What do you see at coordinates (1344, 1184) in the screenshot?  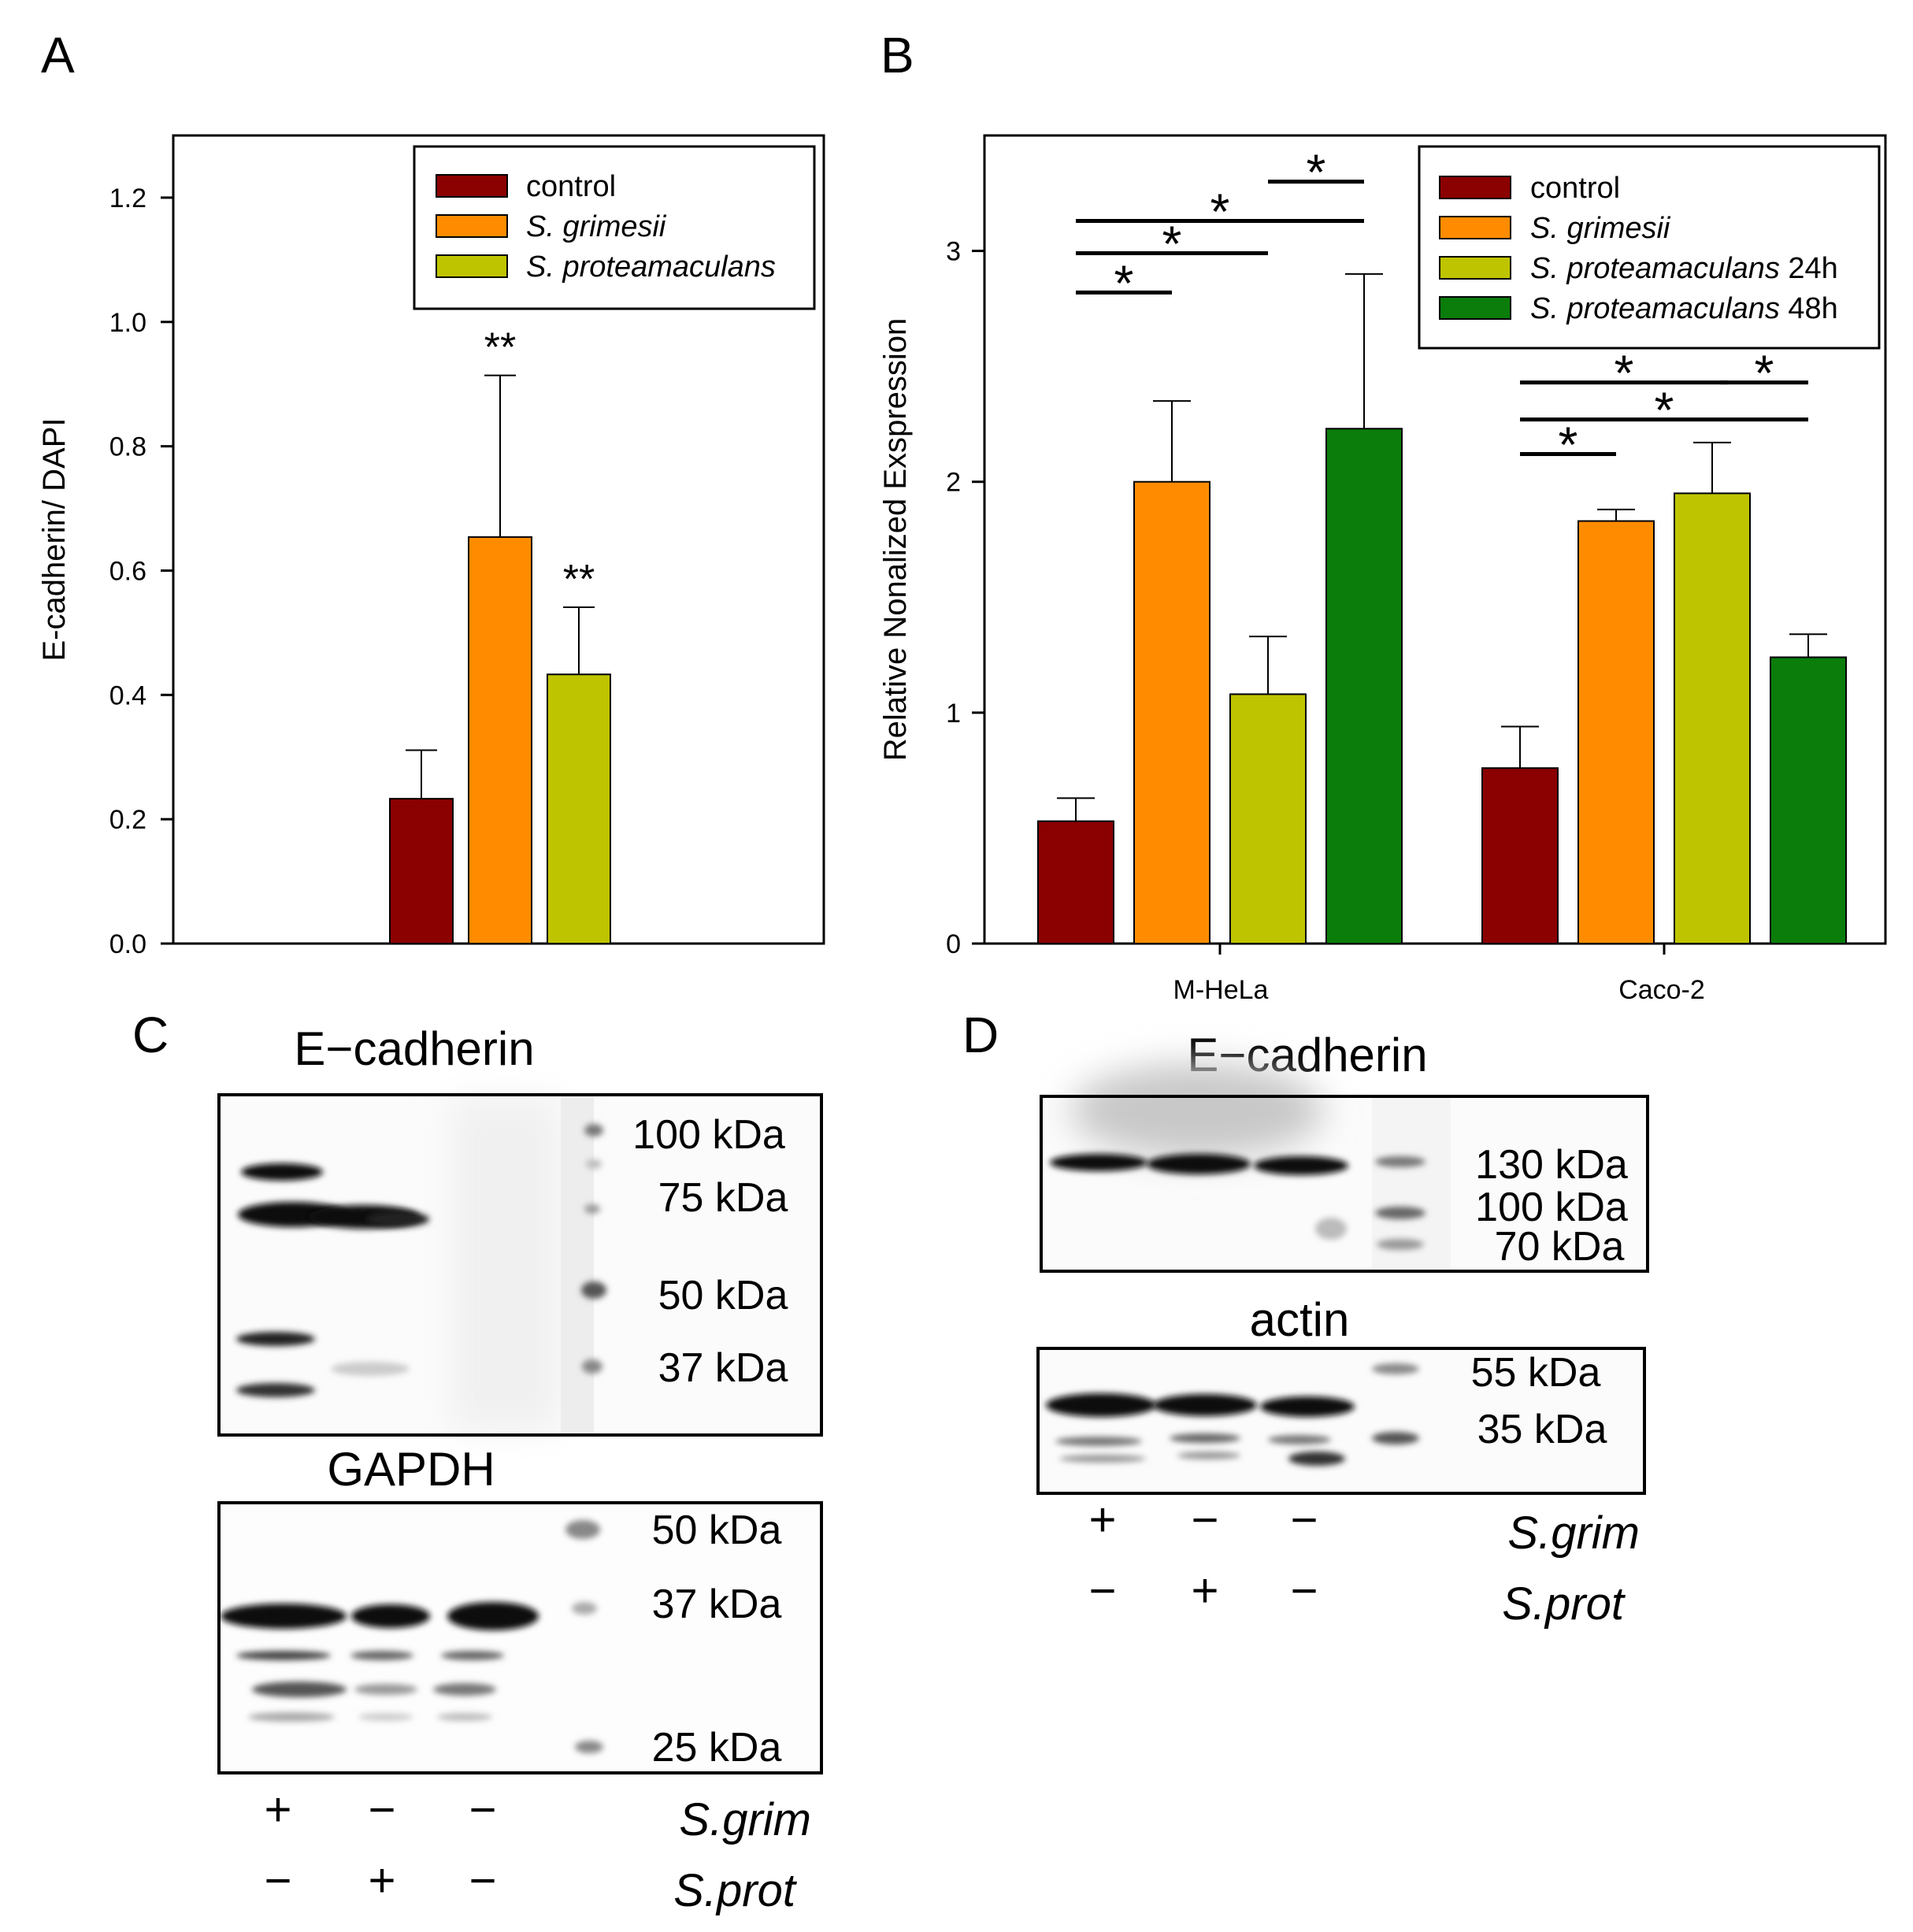 I see `blot-d-top-frame` at bounding box center [1344, 1184].